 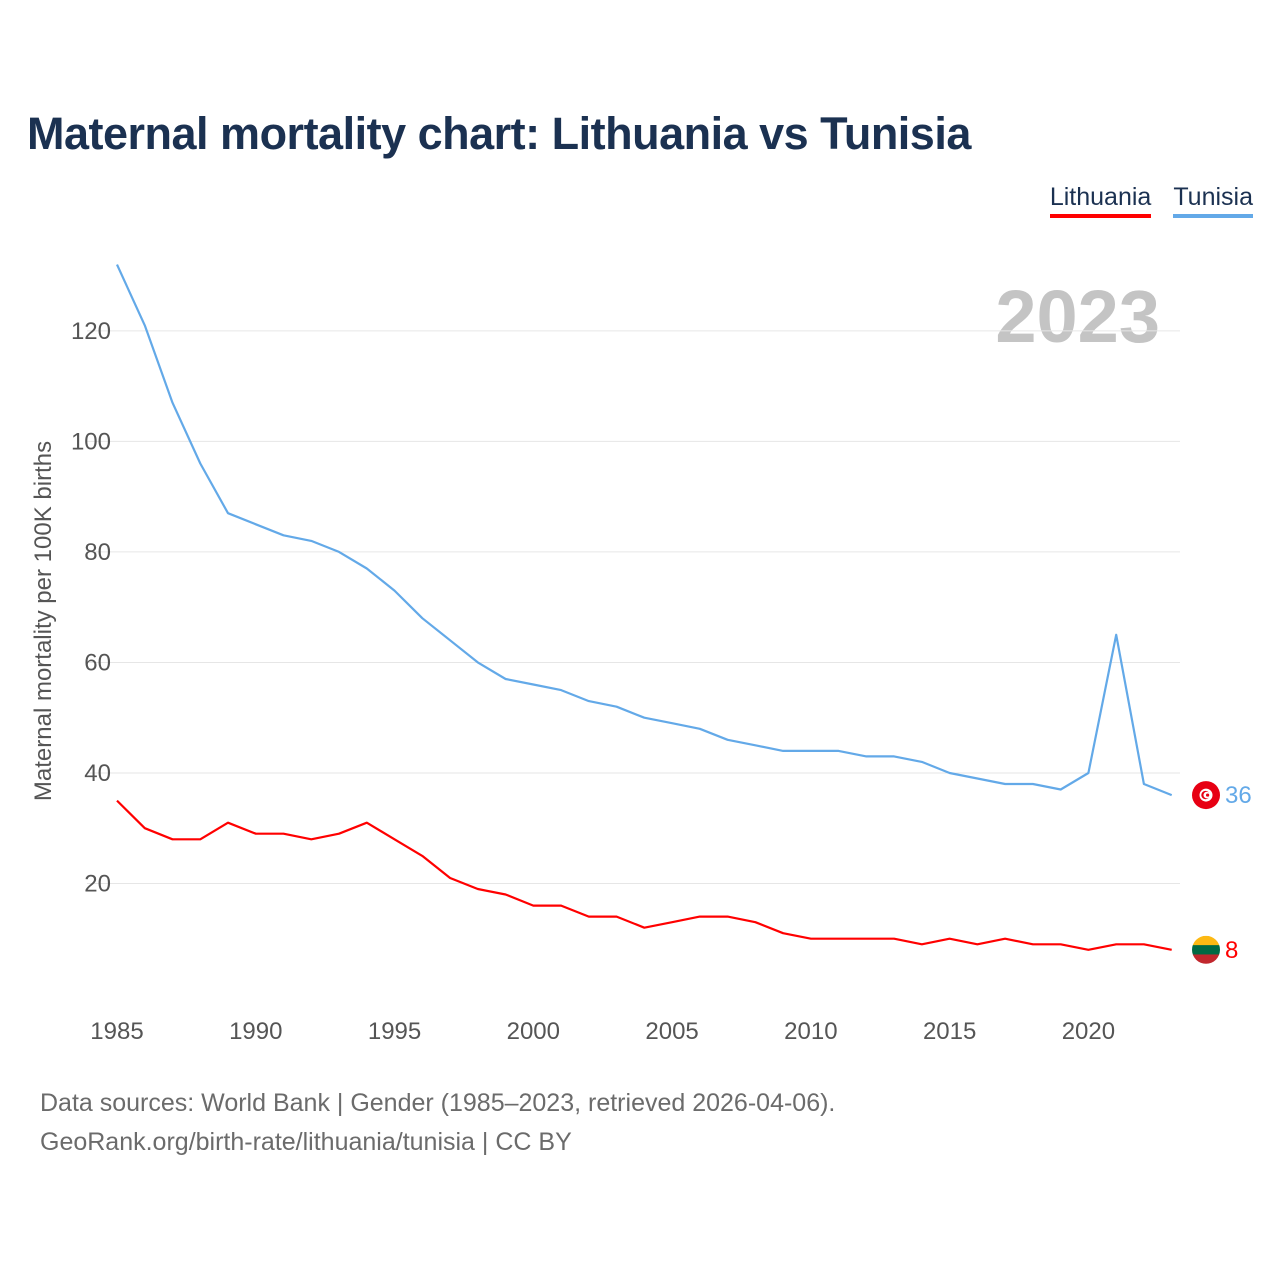 What do you see at coordinates (1077, 316) in the screenshot?
I see `year-label: 2023` at bounding box center [1077, 316].